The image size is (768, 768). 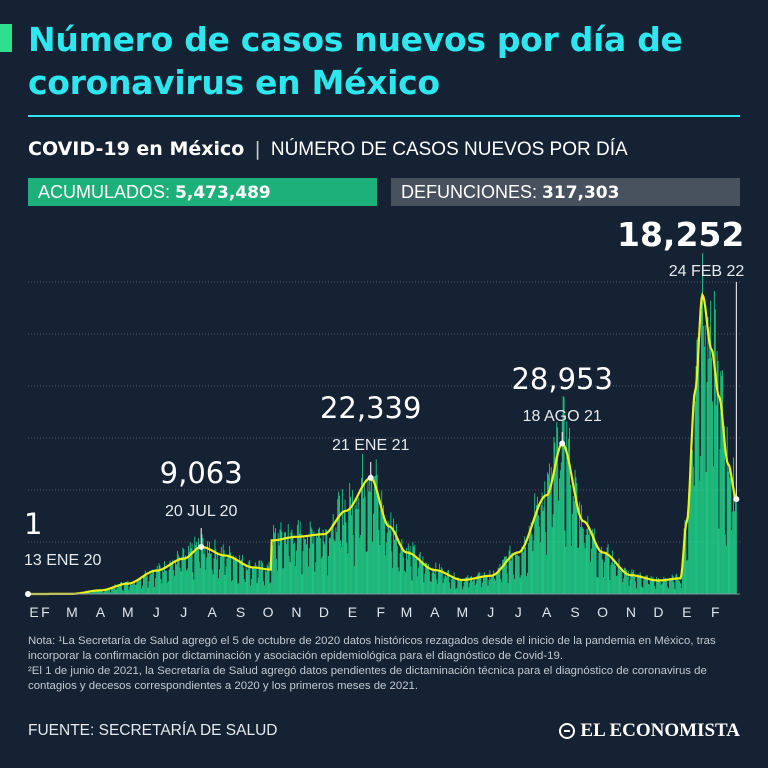 What do you see at coordinates (6, 38) in the screenshot?
I see `accent-bar` at bounding box center [6, 38].